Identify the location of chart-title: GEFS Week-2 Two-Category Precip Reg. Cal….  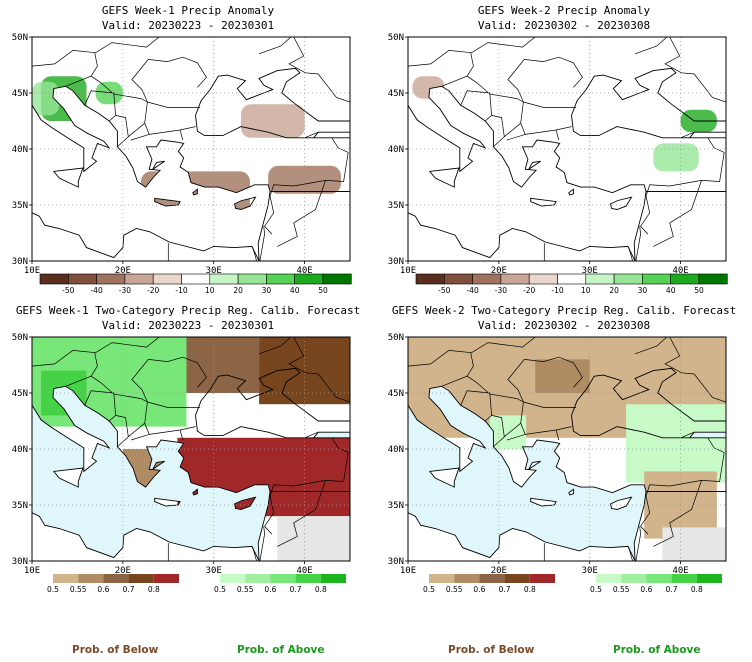
(564, 310).